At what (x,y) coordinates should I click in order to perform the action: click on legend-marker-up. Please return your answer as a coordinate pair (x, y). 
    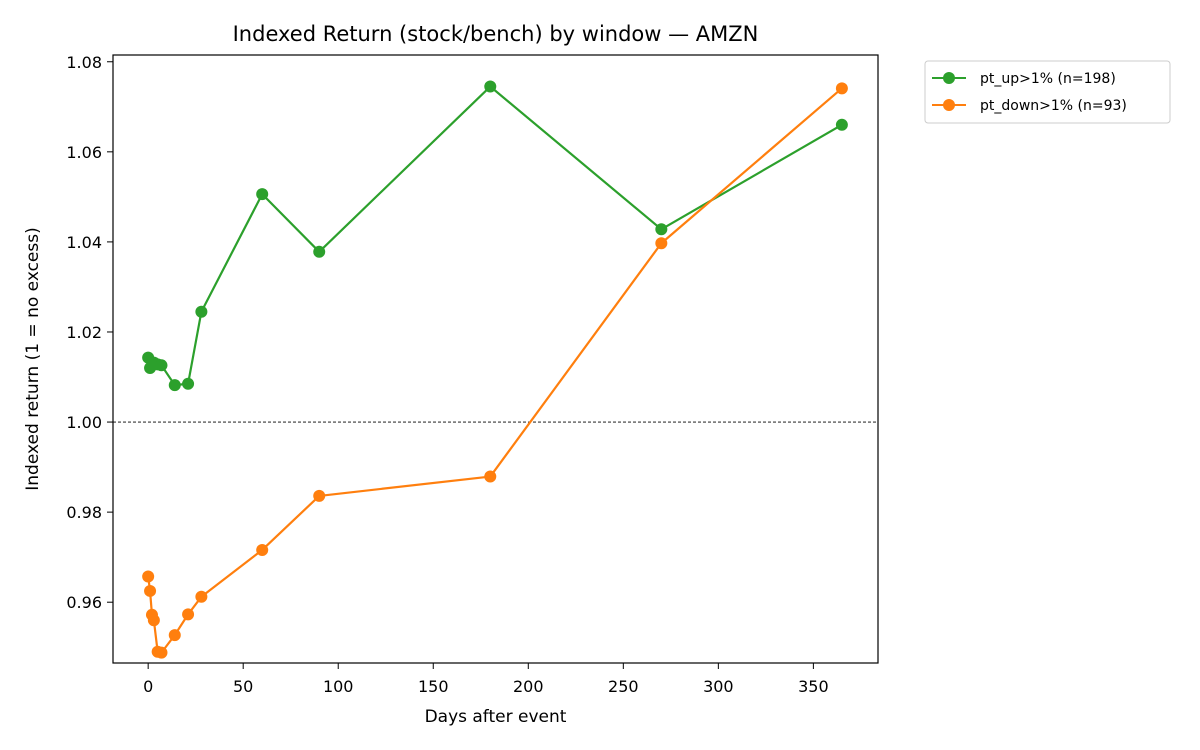
    Looking at the image, I should click on (949, 78).